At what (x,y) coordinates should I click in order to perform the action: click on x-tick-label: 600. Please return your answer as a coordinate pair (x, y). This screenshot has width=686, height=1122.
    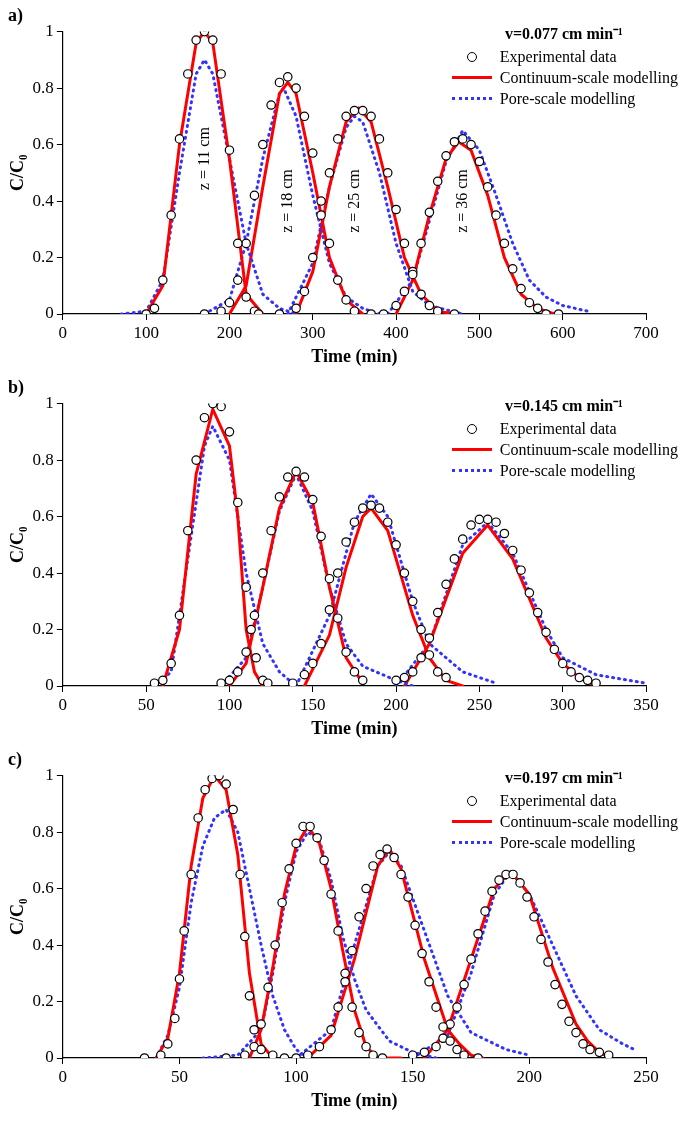
    Looking at the image, I should click on (562, 332).